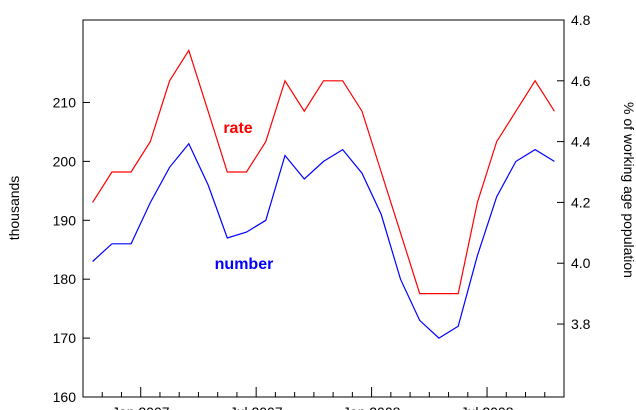 This screenshot has height=410, width=636. What do you see at coordinates (628, 190) in the screenshot?
I see `right-axis-title: % of working age population` at bounding box center [628, 190].